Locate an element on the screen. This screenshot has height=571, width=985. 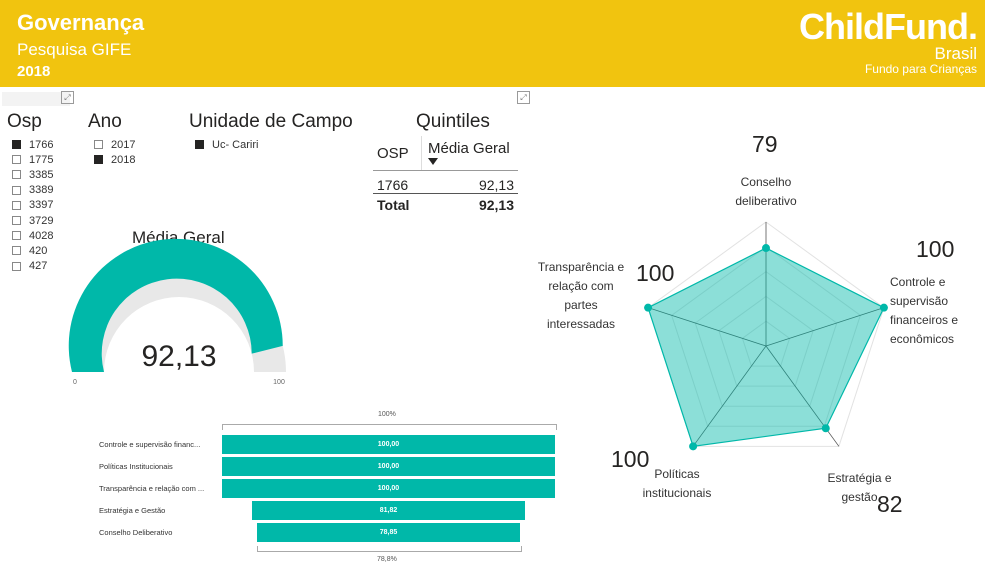
column-header-osp: OSP is located at coordinates (393, 153).